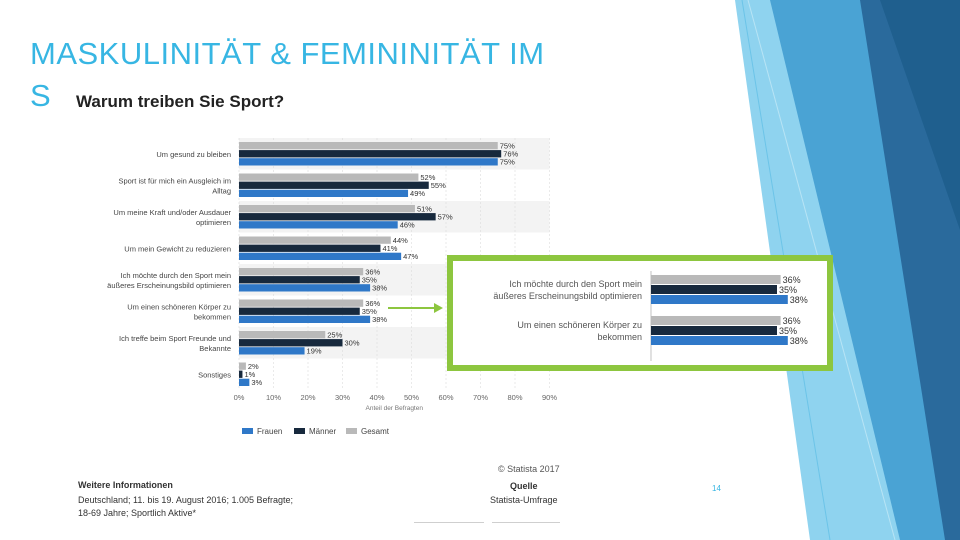 The image size is (960, 540). What do you see at coordinates (529, 469) in the screenshot?
I see `copyright: © Statista 2017` at bounding box center [529, 469].